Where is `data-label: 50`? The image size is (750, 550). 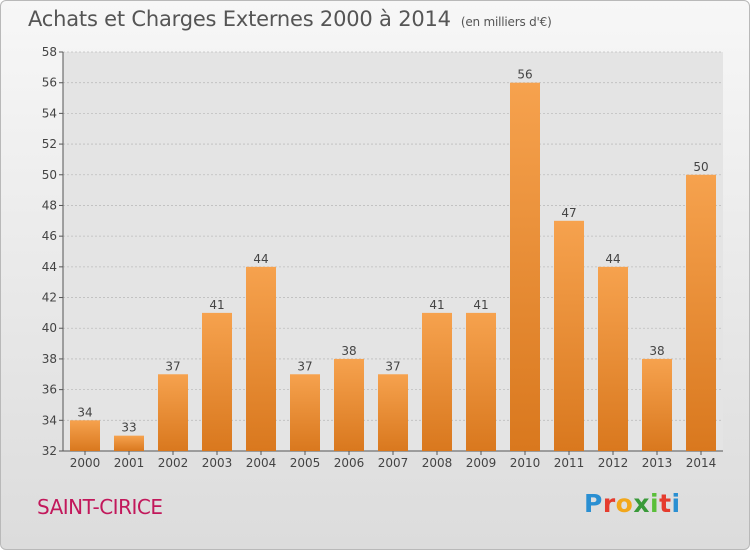
data-label: 50 is located at coordinates (700, 167).